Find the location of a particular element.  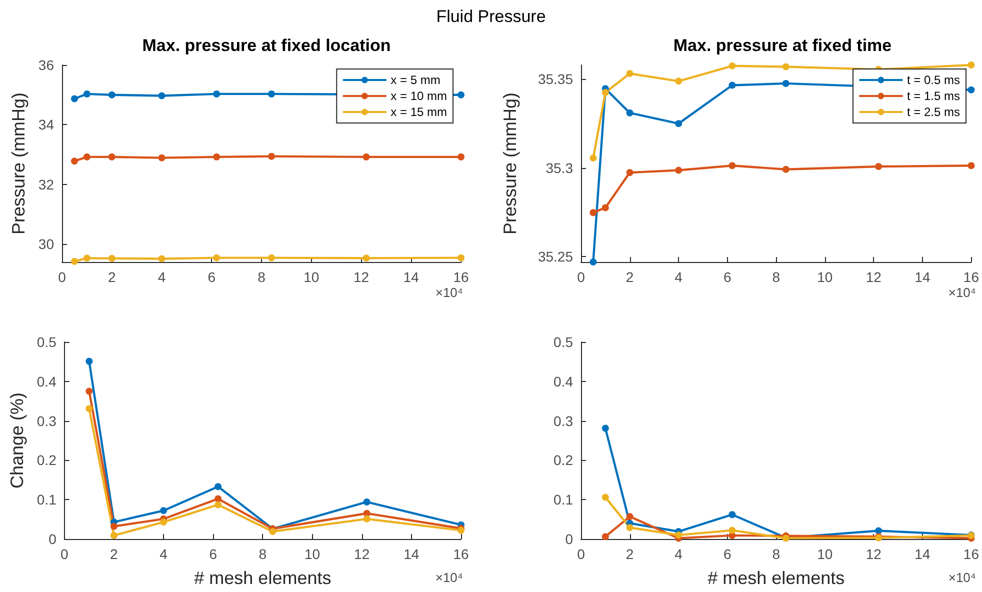

y-tick-label: 0 is located at coordinates (569, 539).